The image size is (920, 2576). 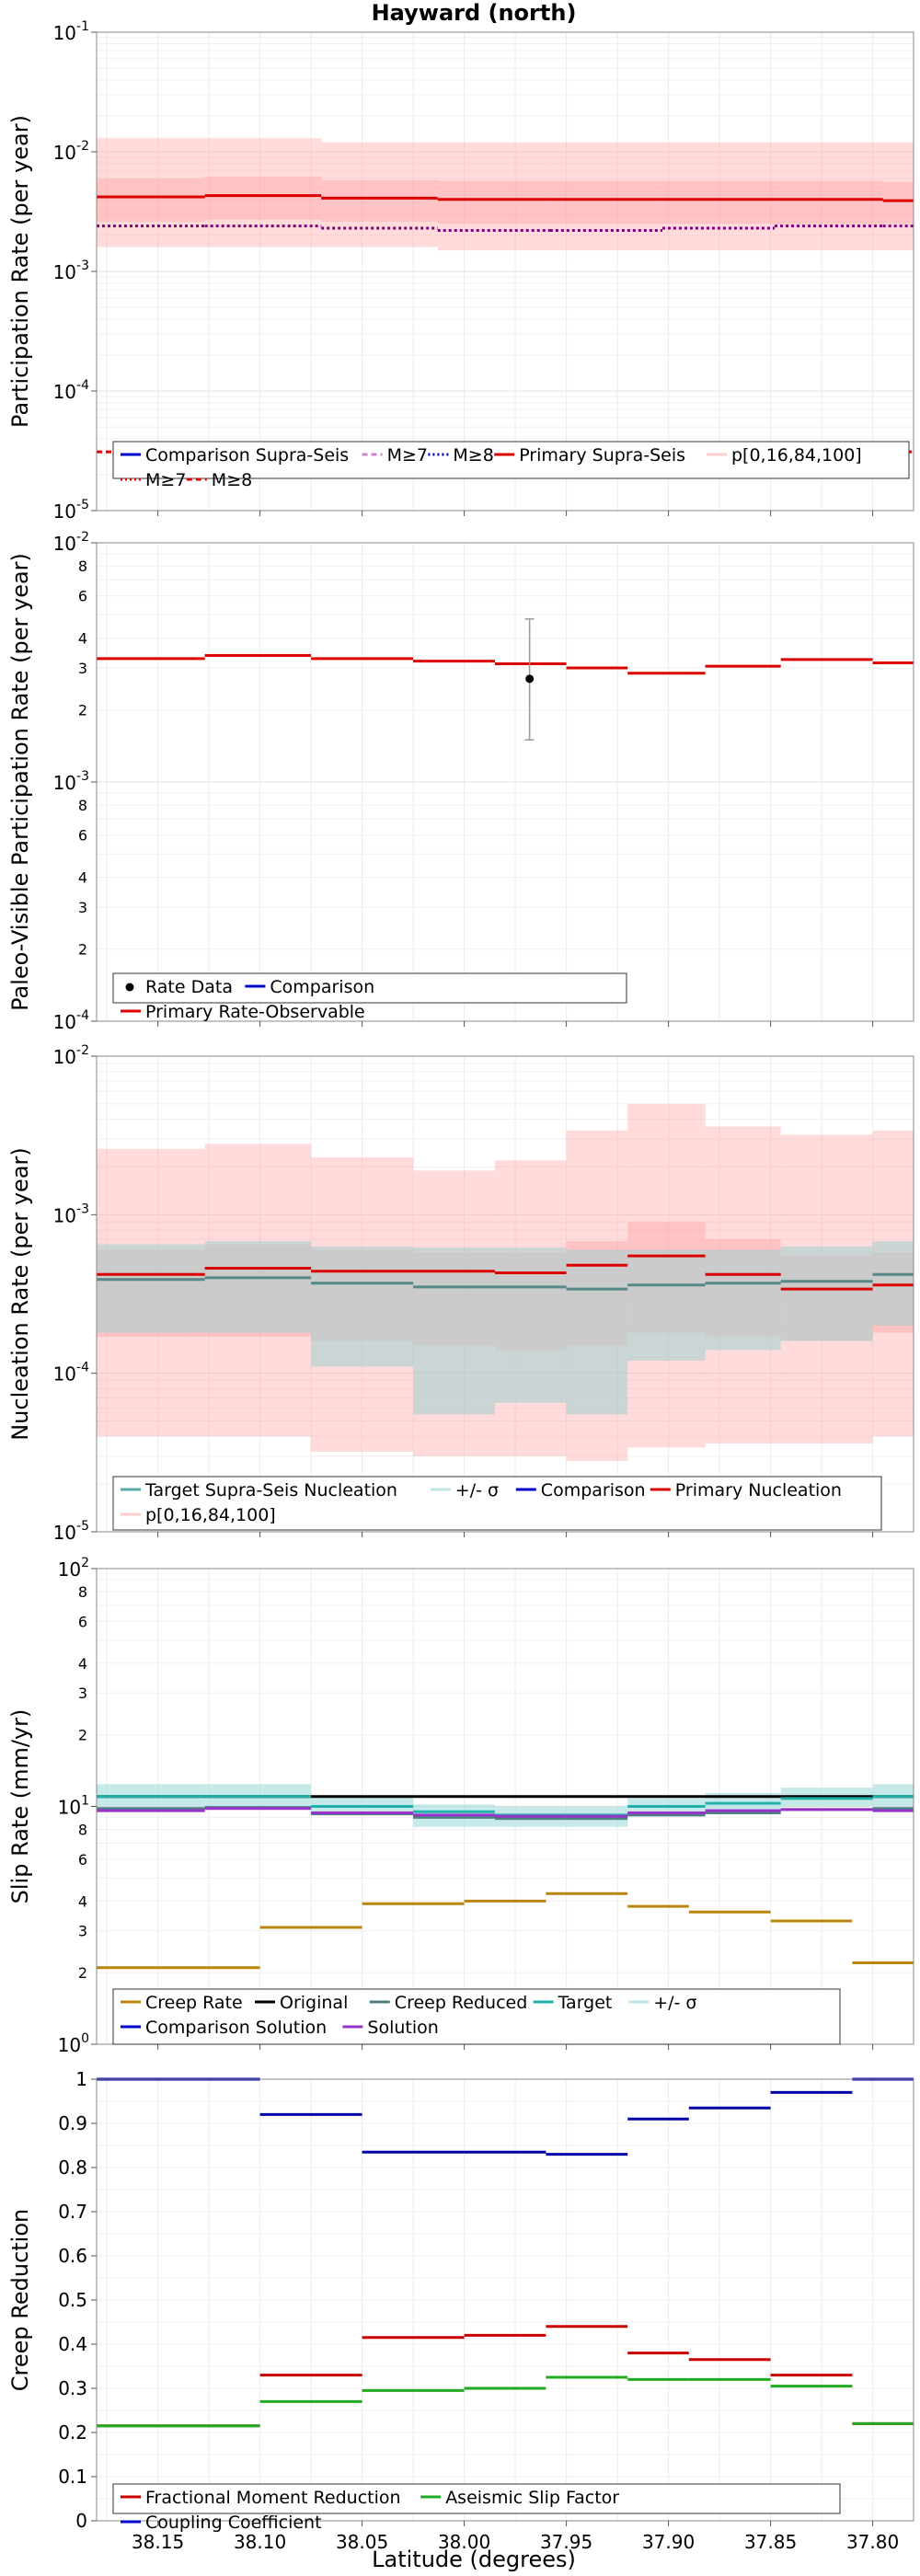 I want to click on y-tick-label: 10⁻¹, so click(x=71, y=32).